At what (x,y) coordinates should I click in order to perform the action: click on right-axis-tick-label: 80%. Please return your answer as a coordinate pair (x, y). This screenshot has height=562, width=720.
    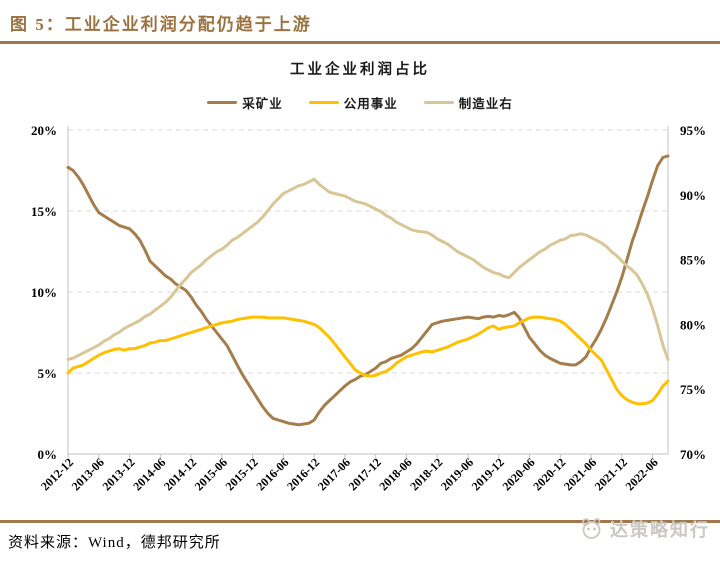
    Looking at the image, I should click on (693, 324).